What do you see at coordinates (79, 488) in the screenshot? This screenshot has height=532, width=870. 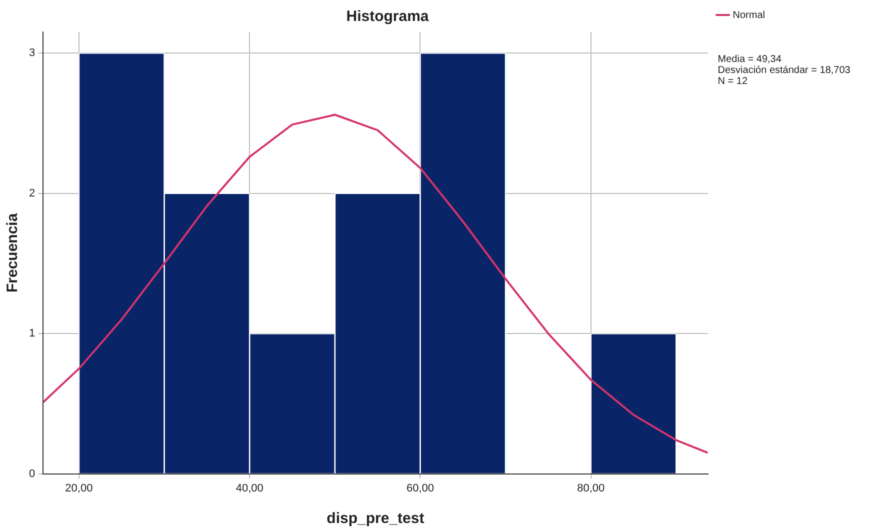 I see `x-tick-label: 20,00` at bounding box center [79, 488].